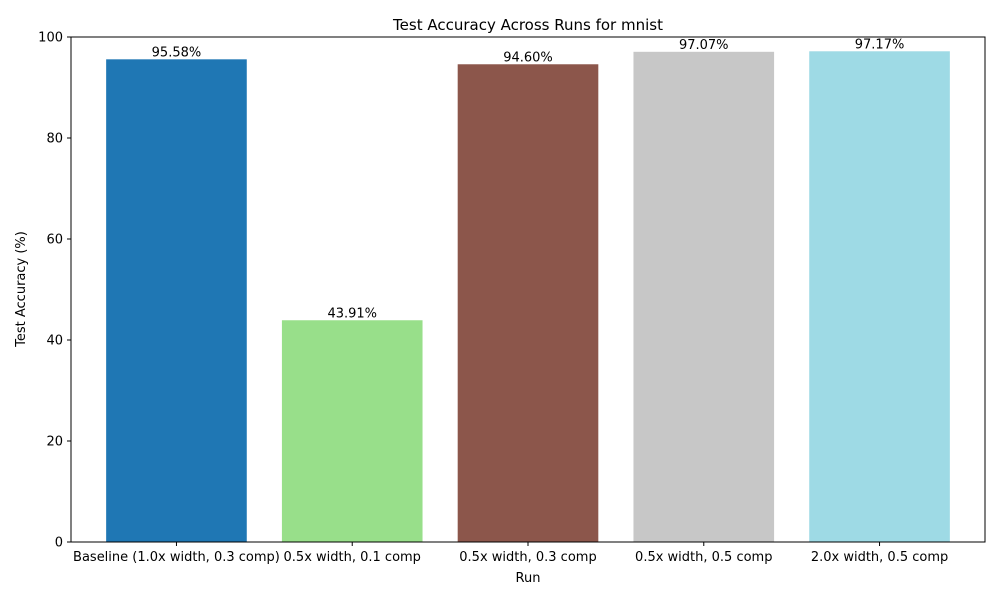 The height and width of the screenshot is (604, 1000). I want to click on x-tick-label: 0.5x width, 0.5 comp, so click(703, 557).